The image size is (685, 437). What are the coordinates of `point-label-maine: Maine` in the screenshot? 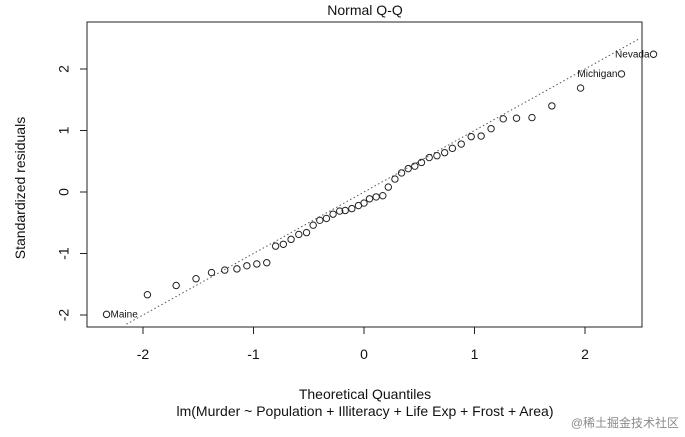 It's located at (125, 315).